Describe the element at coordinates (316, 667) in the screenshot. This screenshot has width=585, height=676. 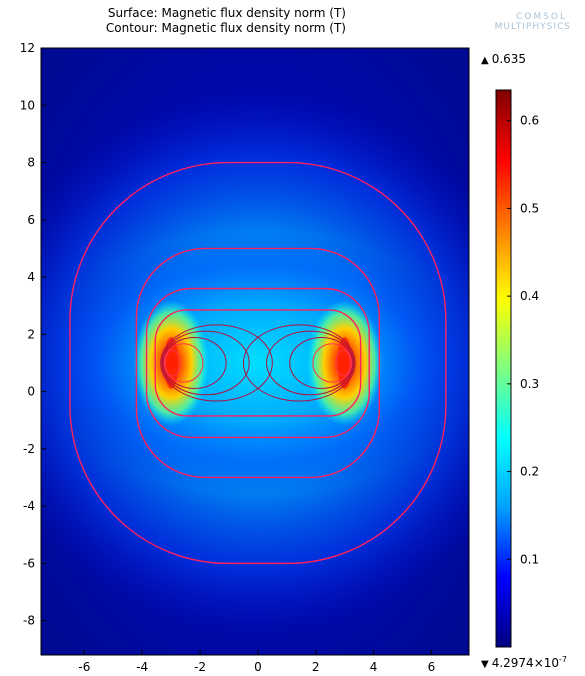
I see `x-tick-label: 2` at that location.